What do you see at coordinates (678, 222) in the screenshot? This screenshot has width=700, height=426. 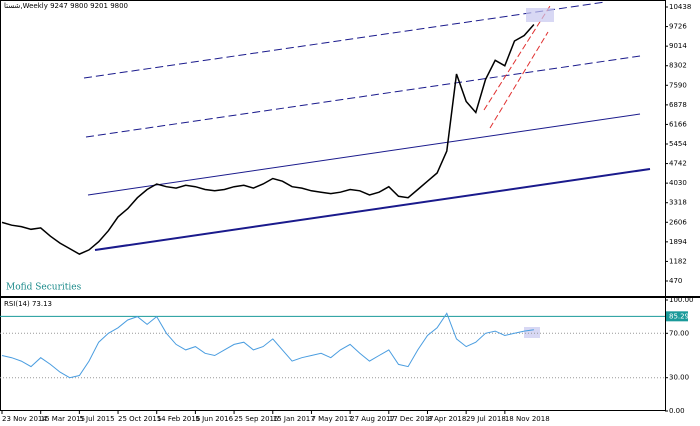 I see `y-tick-label: 2606` at bounding box center [678, 222].